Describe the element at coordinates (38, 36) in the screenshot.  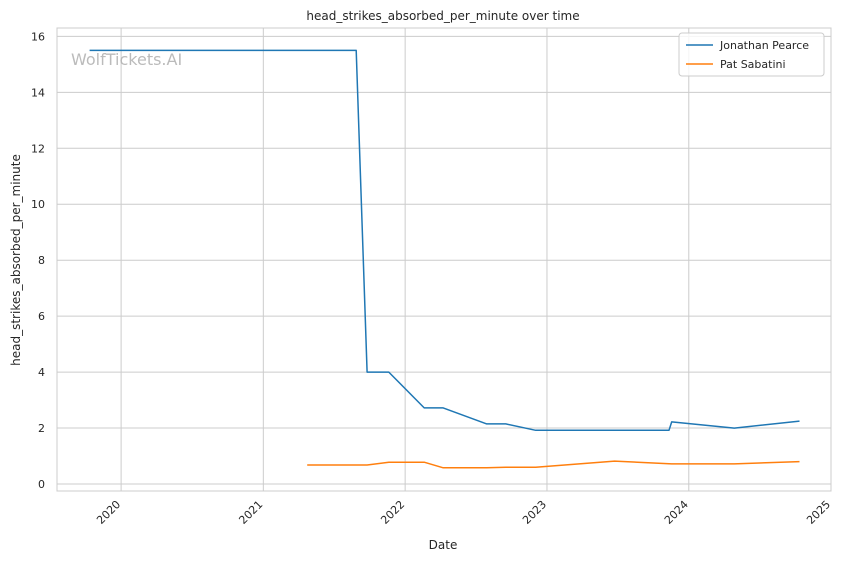
I see `y-tick-label: 16` at that location.